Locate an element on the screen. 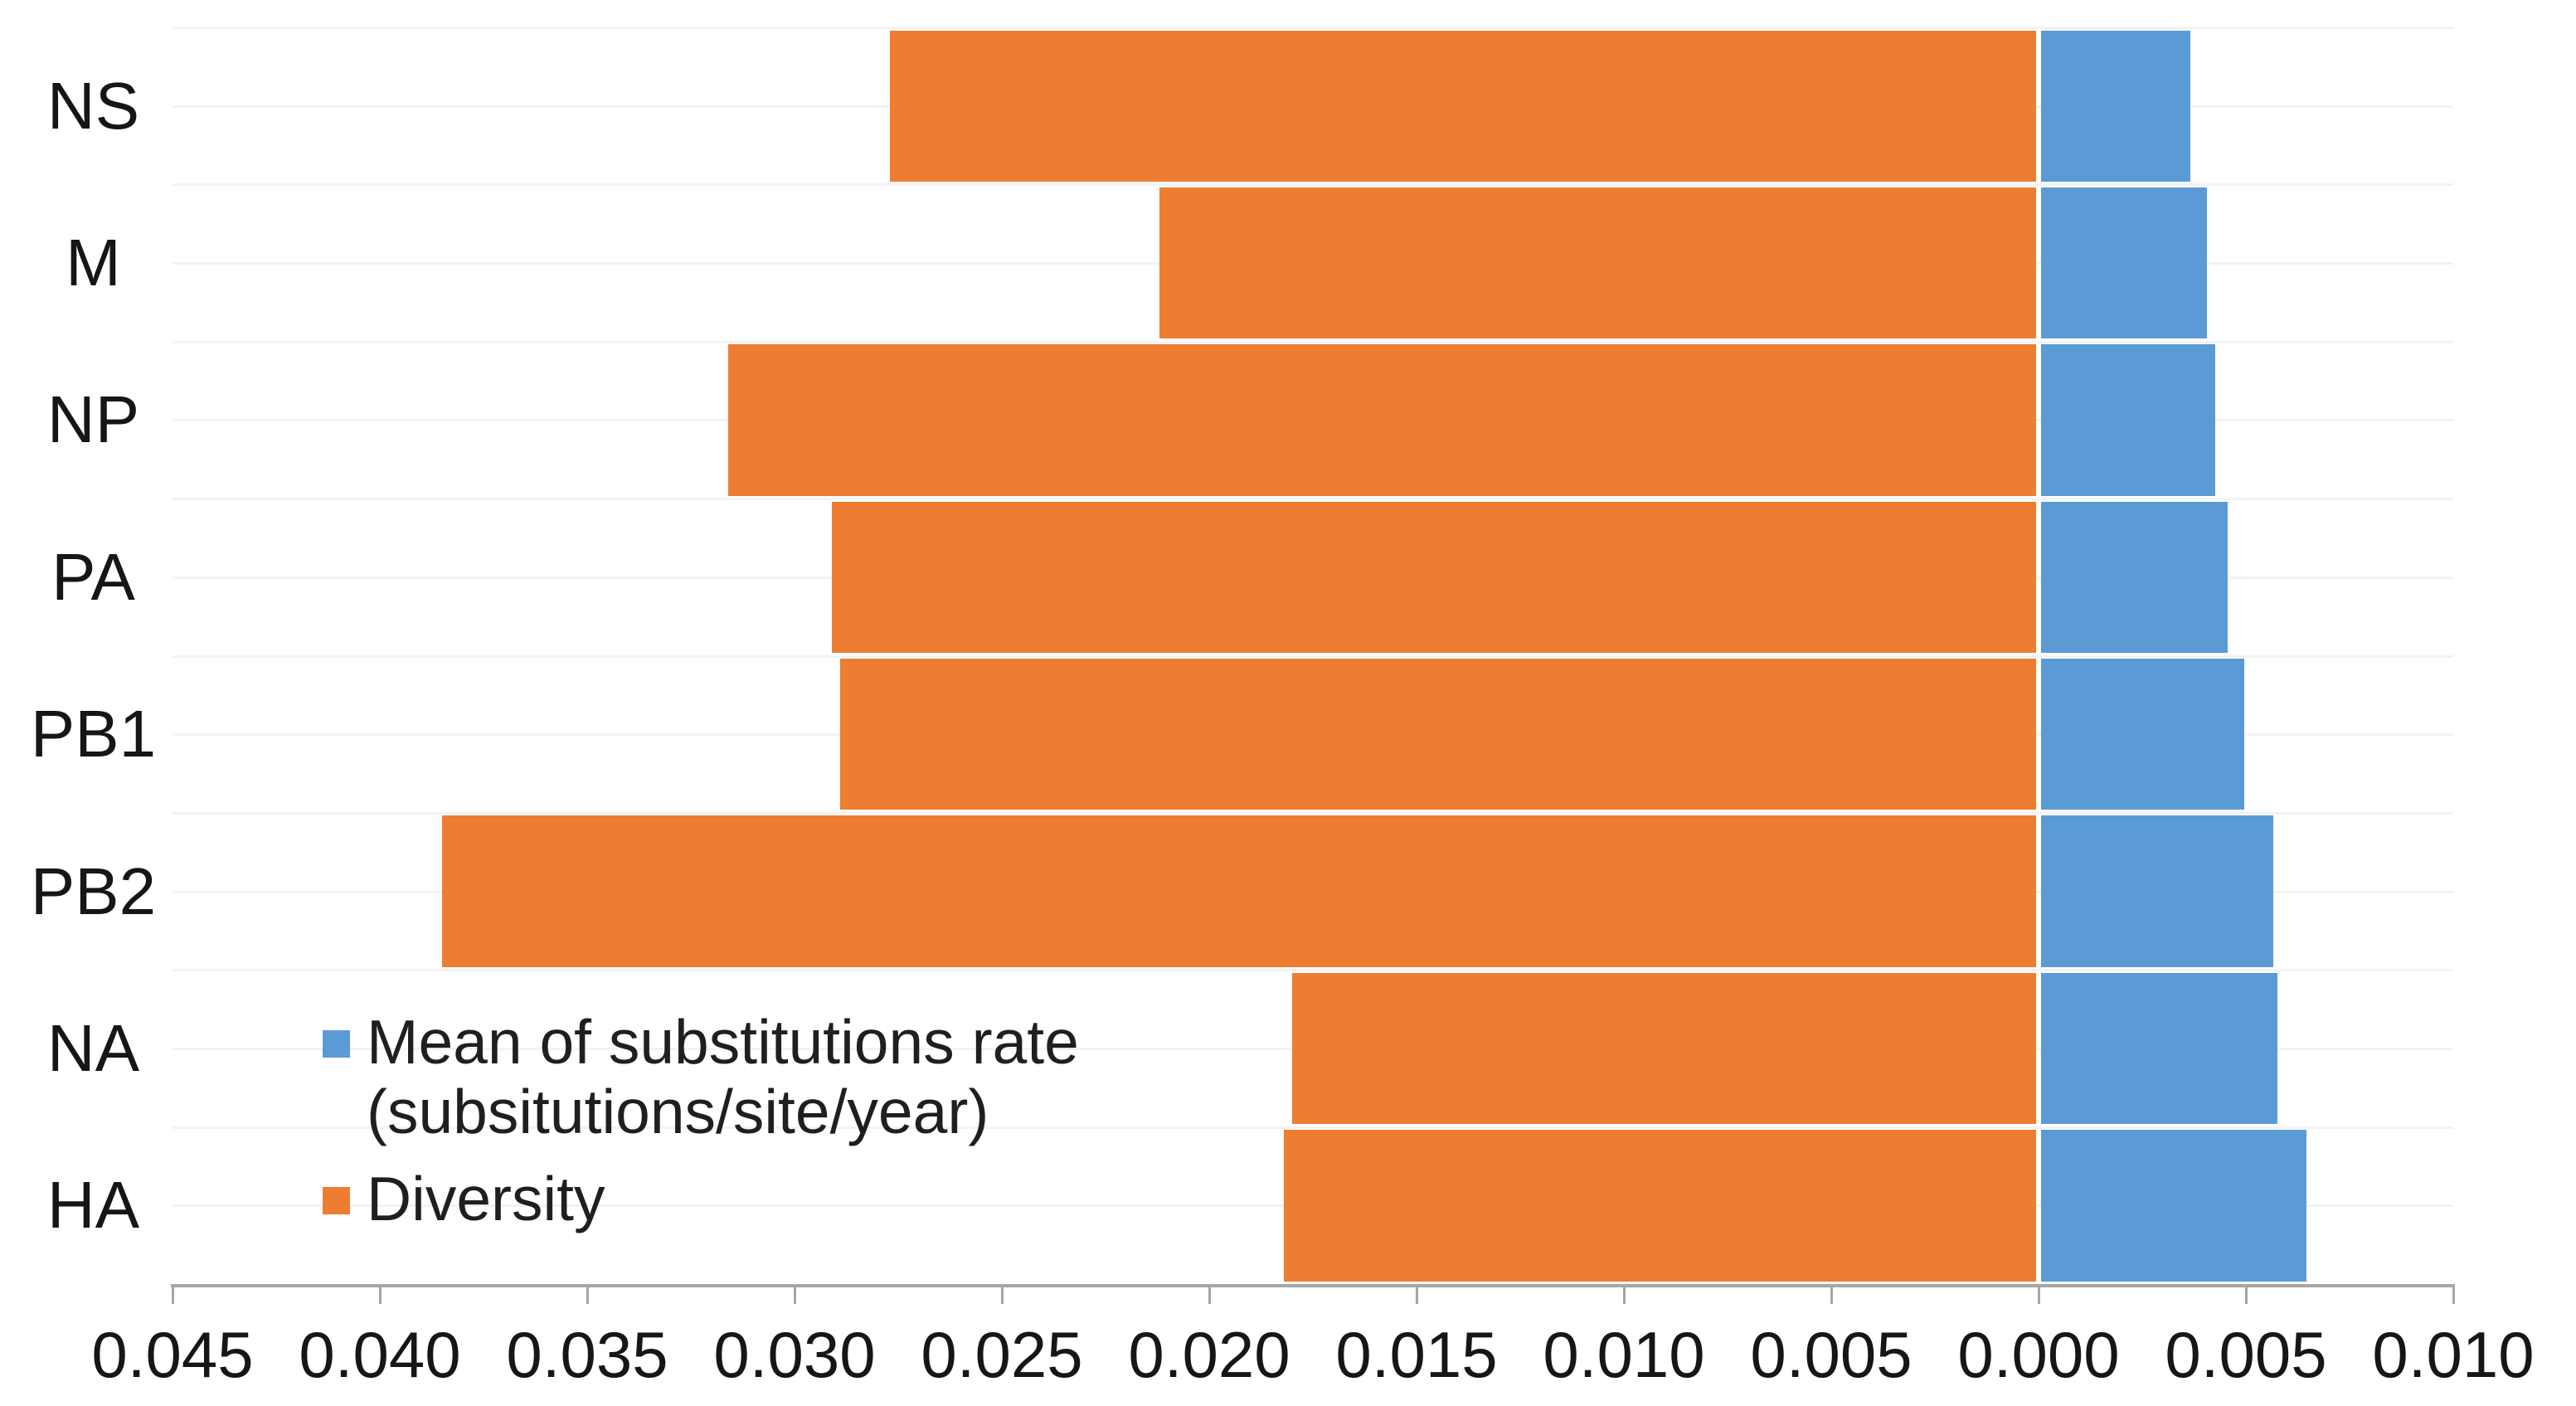 The height and width of the screenshot is (1406, 2576). substitution-rate-bar-NA is located at coordinates (2159, 1048).